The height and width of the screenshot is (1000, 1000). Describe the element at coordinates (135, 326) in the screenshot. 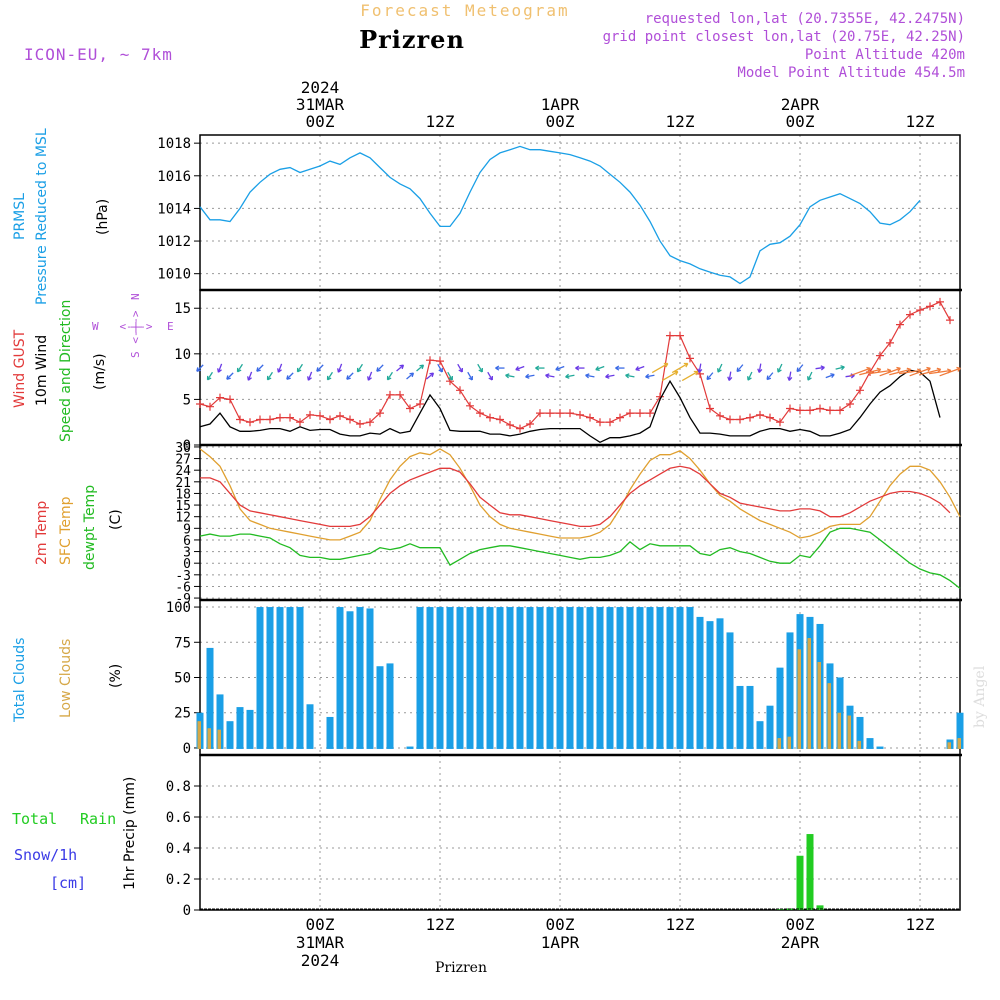

I see `compass-axis: <-|->` at that location.